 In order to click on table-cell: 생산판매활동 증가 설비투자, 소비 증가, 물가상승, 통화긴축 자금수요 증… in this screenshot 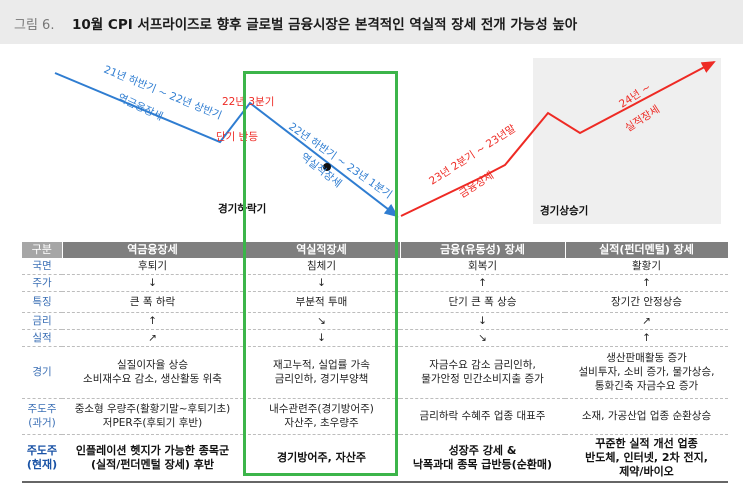, I will do `click(646, 372)`.